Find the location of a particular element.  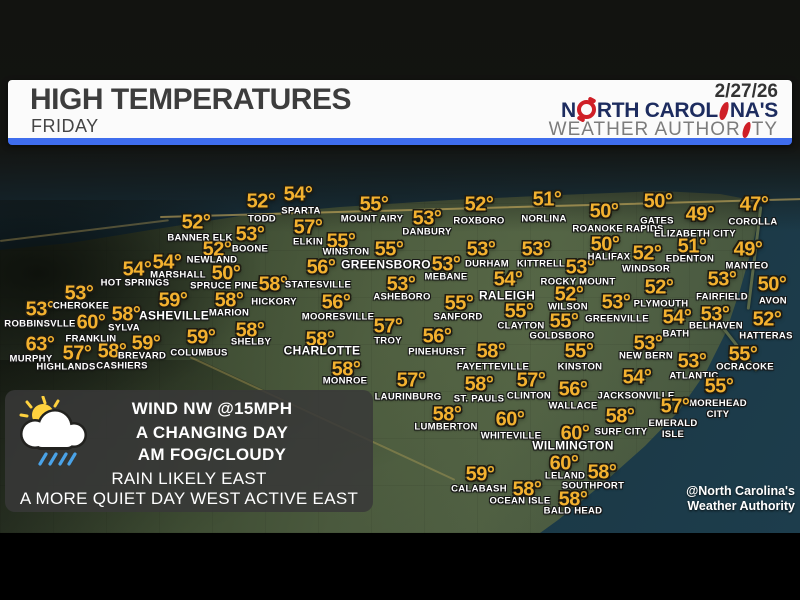

summary-line-rain: RAIN LIKELY EAST is located at coordinates (189, 478).